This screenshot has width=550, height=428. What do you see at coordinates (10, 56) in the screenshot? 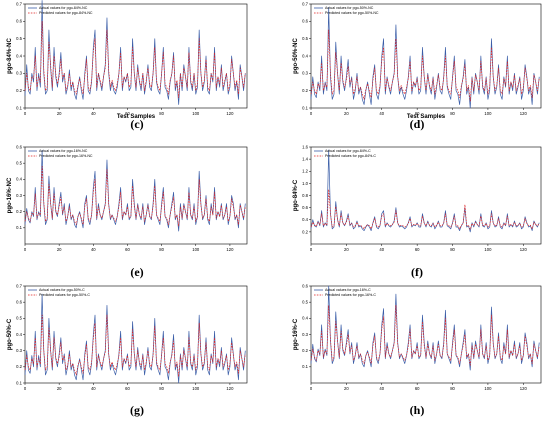
I see `y-axis-title: pgo-84%-NC` at bounding box center [10, 56].